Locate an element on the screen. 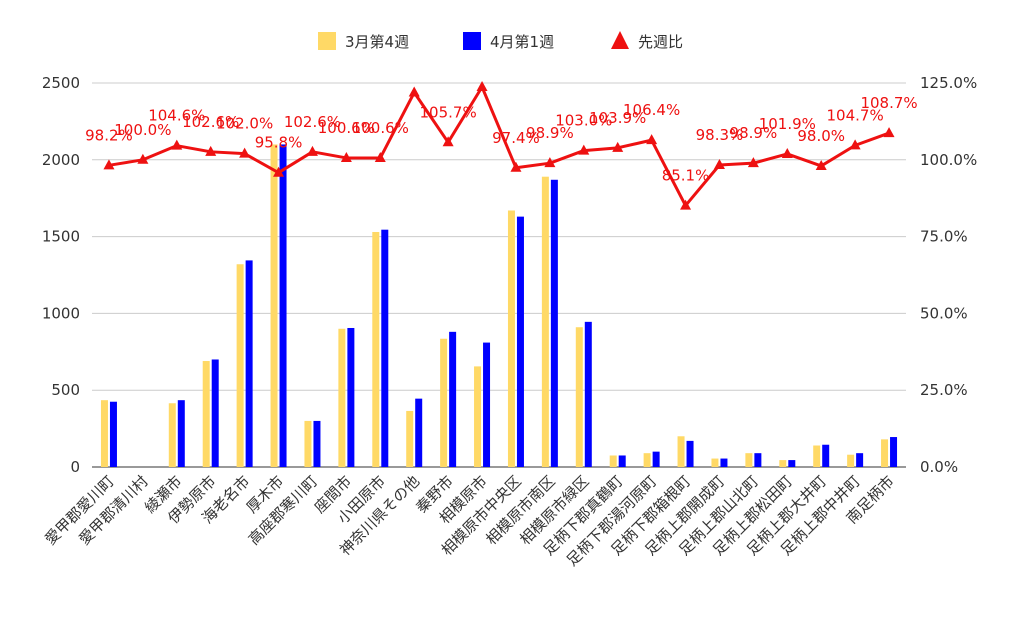  ratio-data-label: 102.0% is located at coordinates (244, 124).